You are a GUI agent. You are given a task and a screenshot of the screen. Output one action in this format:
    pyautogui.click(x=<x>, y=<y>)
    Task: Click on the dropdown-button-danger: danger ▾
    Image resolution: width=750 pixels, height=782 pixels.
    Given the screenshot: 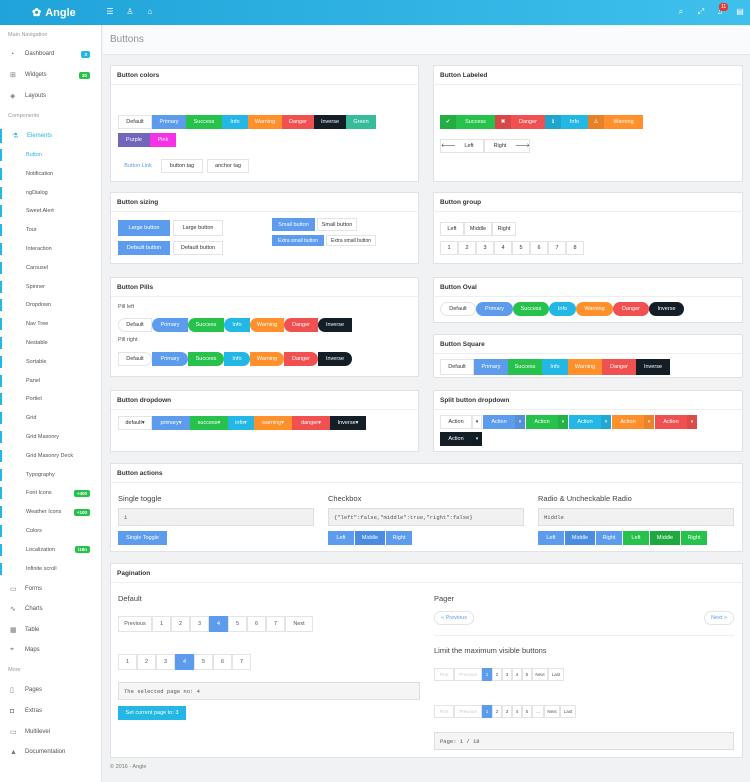 What is the action you would take?
    pyautogui.click(x=311, y=423)
    